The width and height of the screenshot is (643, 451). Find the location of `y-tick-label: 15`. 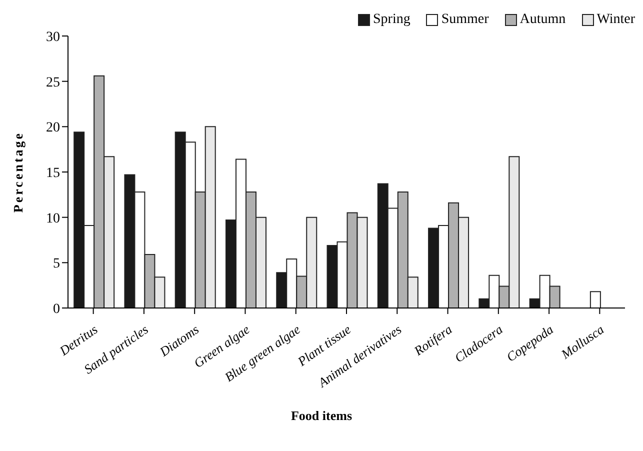

y-tick-label: 15 is located at coordinates (53, 173).